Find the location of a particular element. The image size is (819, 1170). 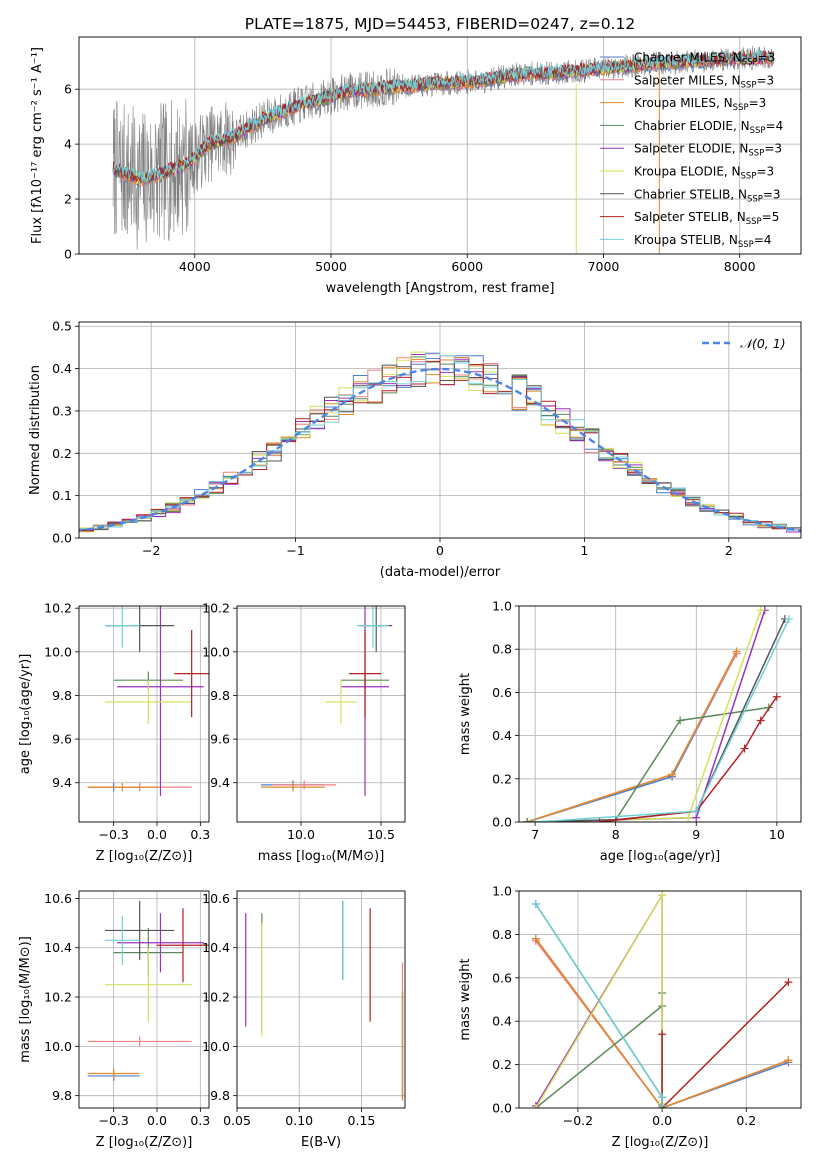

x-tick-label: 4000 is located at coordinates (195, 266).